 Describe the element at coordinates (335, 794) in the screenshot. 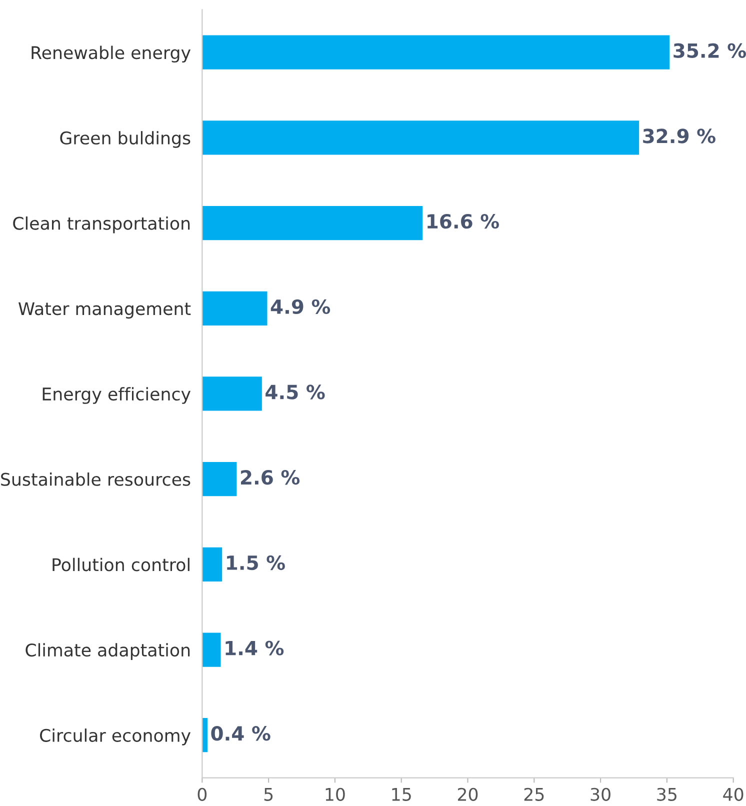

I see `x-tick-label: 10` at that location.